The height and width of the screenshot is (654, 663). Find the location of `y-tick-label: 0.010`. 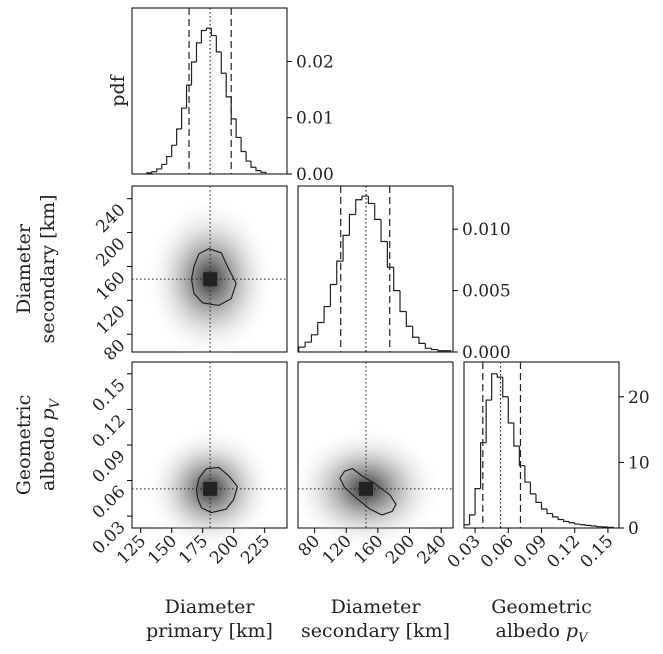

y-tick-label: 0.010 is located at coordinates (486, 230).